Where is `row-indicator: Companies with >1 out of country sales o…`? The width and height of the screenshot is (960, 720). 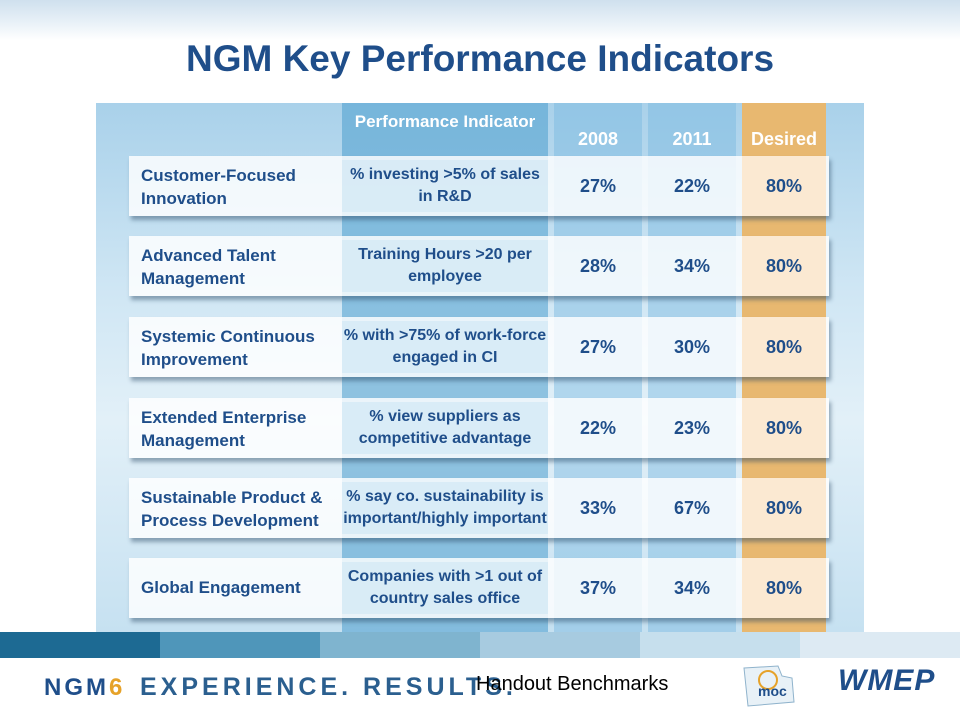
row-indicator: Companies with >1 out of country sales o… is located at coordinates (445, 588).